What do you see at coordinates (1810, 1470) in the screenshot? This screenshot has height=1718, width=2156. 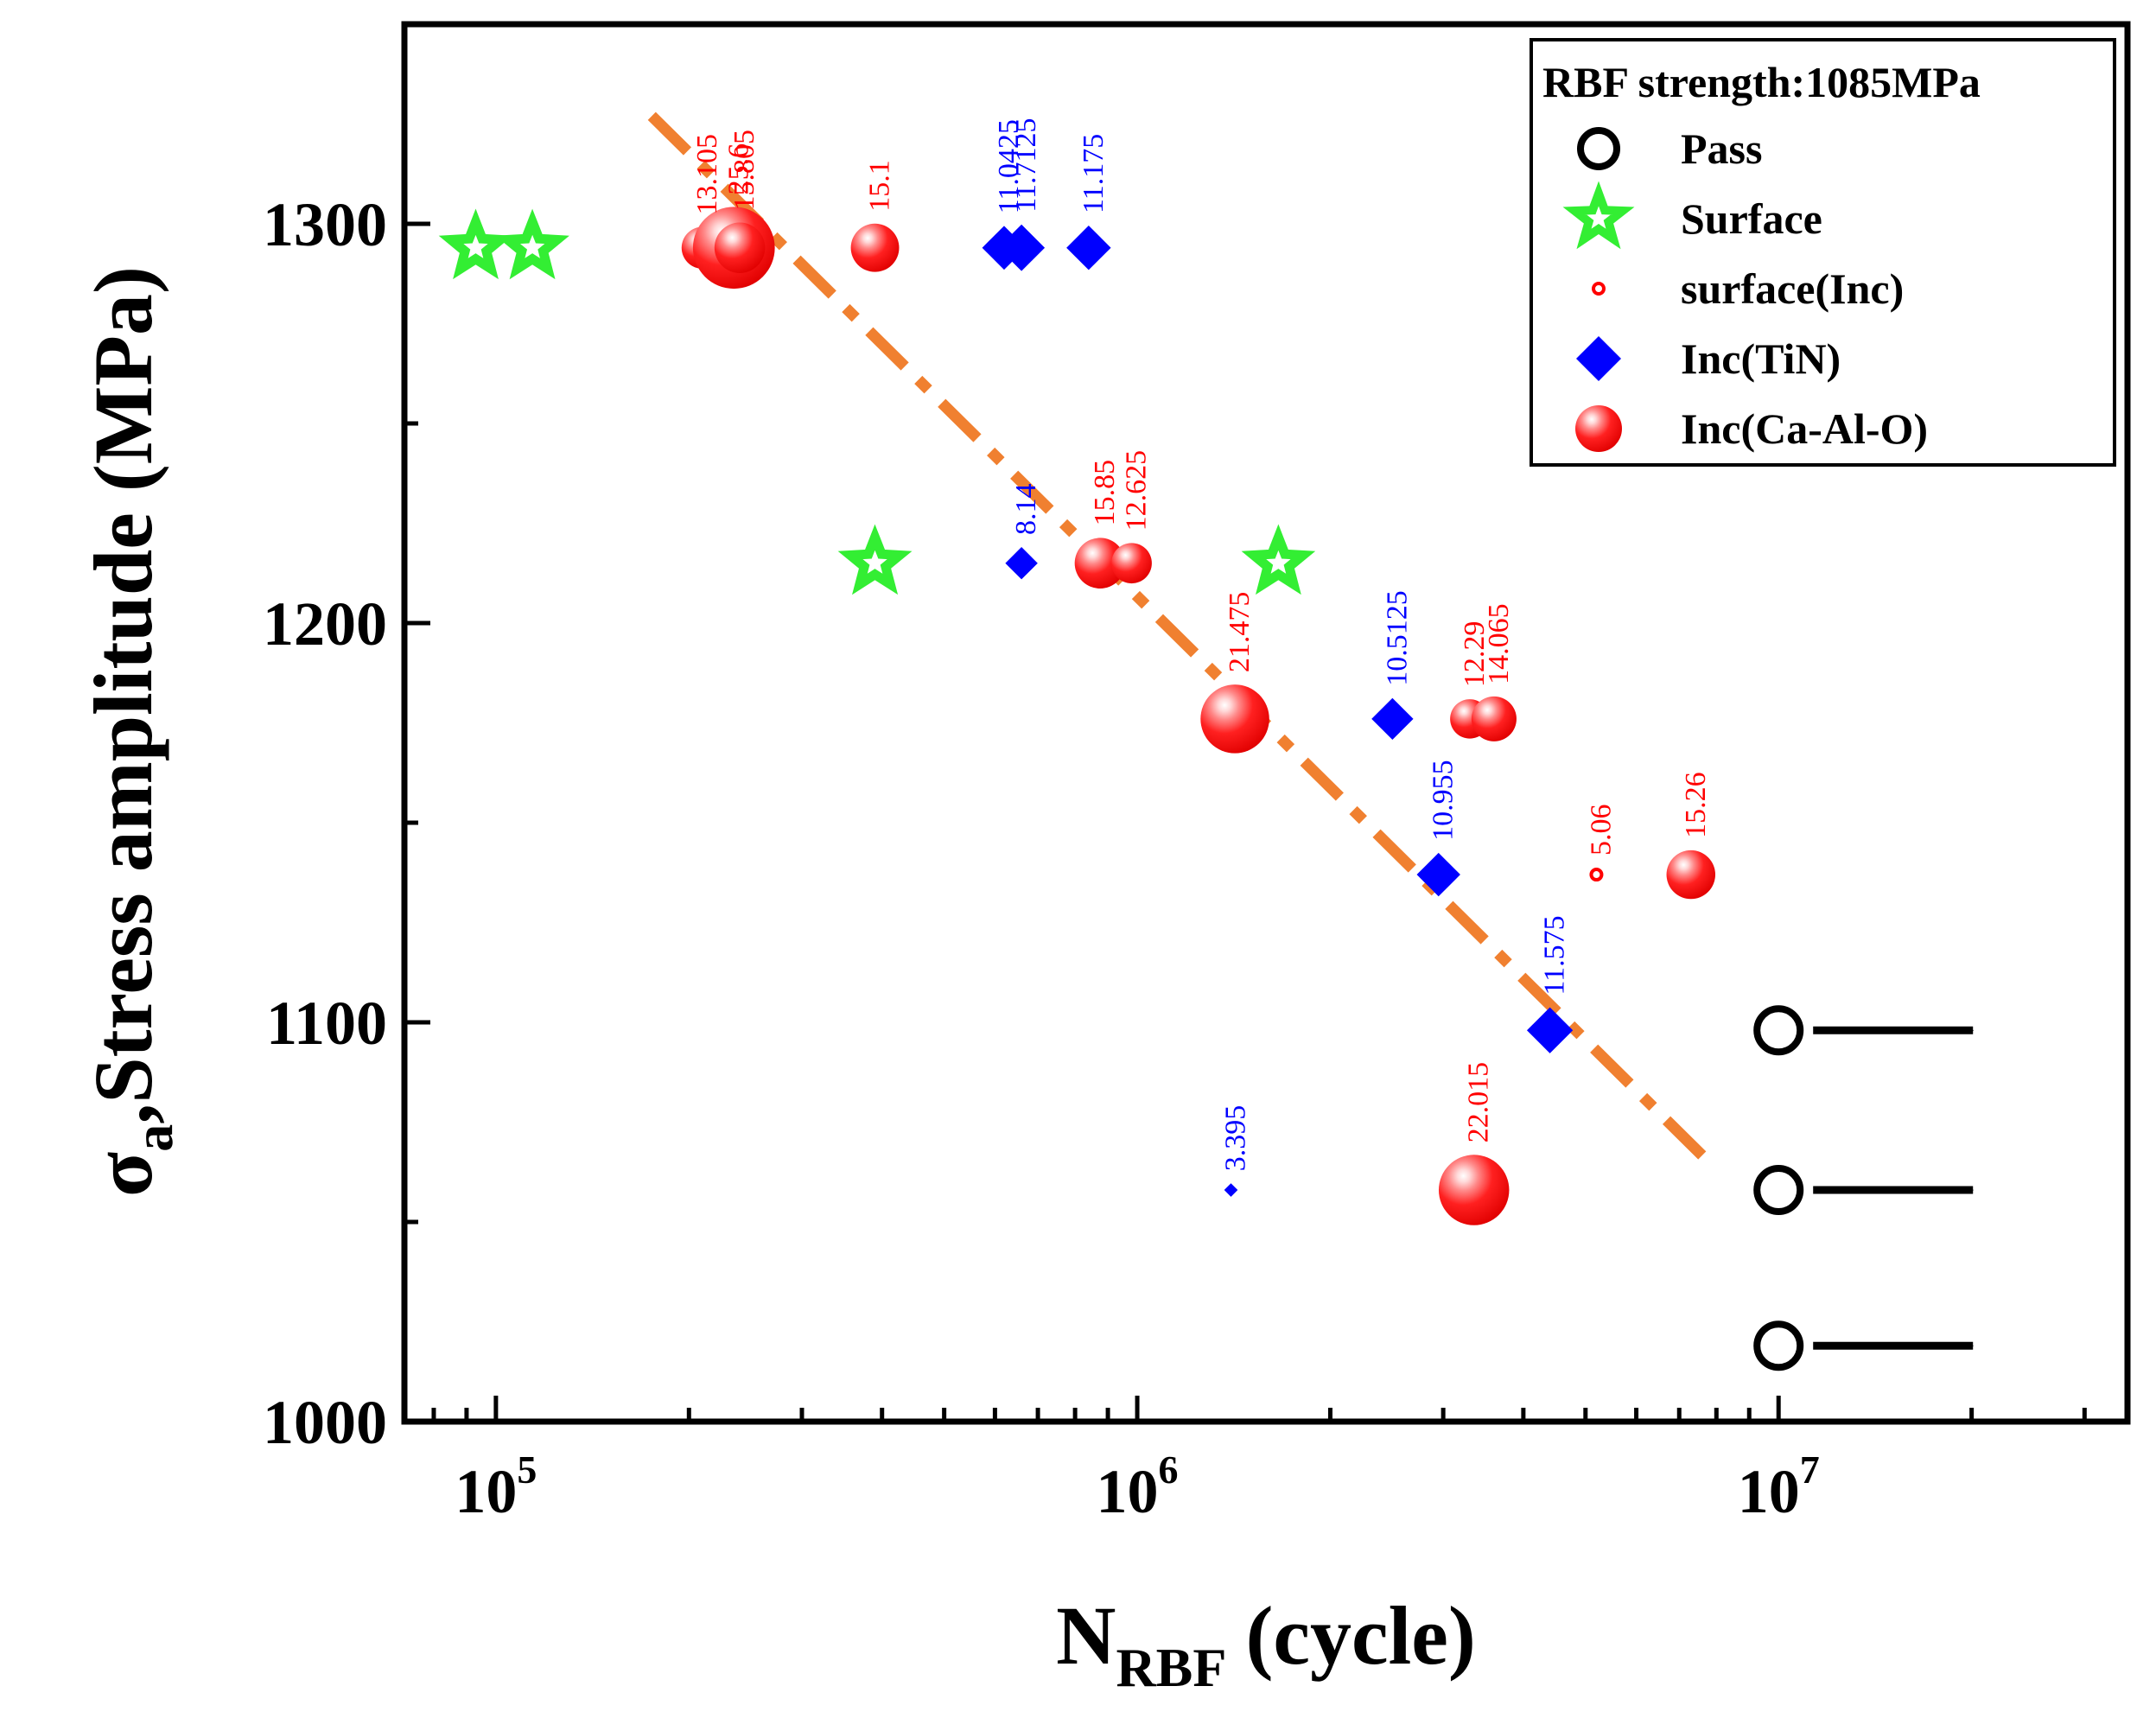 I see `x-tick-exponent: 7` at bounding box center [1810, 1470].